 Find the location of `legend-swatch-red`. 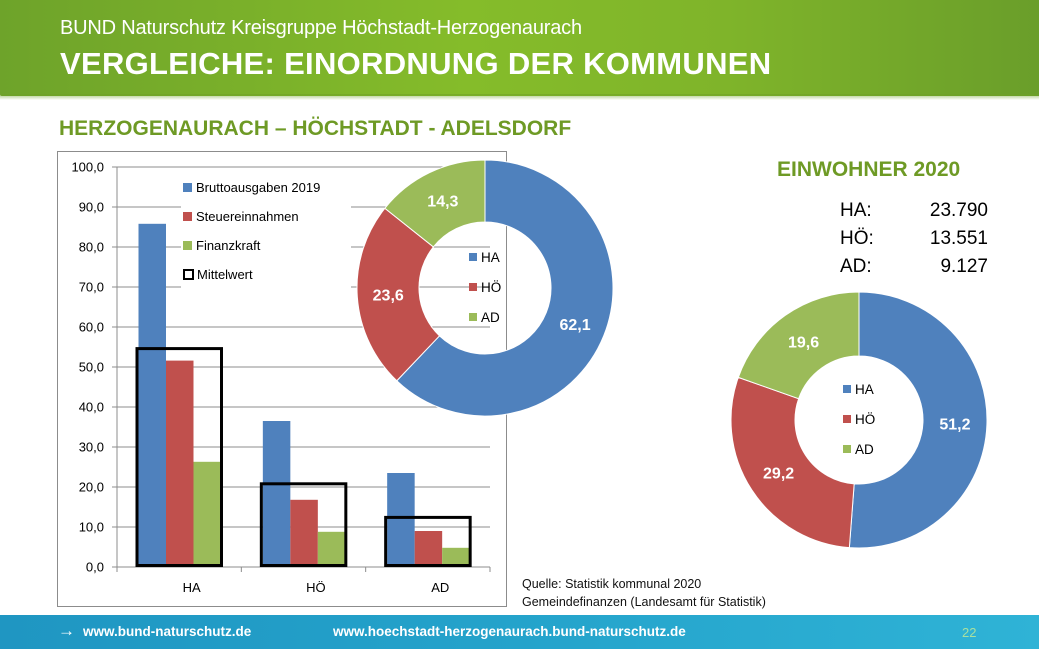

legend-swatch-red is located at coordinates (187, 216).